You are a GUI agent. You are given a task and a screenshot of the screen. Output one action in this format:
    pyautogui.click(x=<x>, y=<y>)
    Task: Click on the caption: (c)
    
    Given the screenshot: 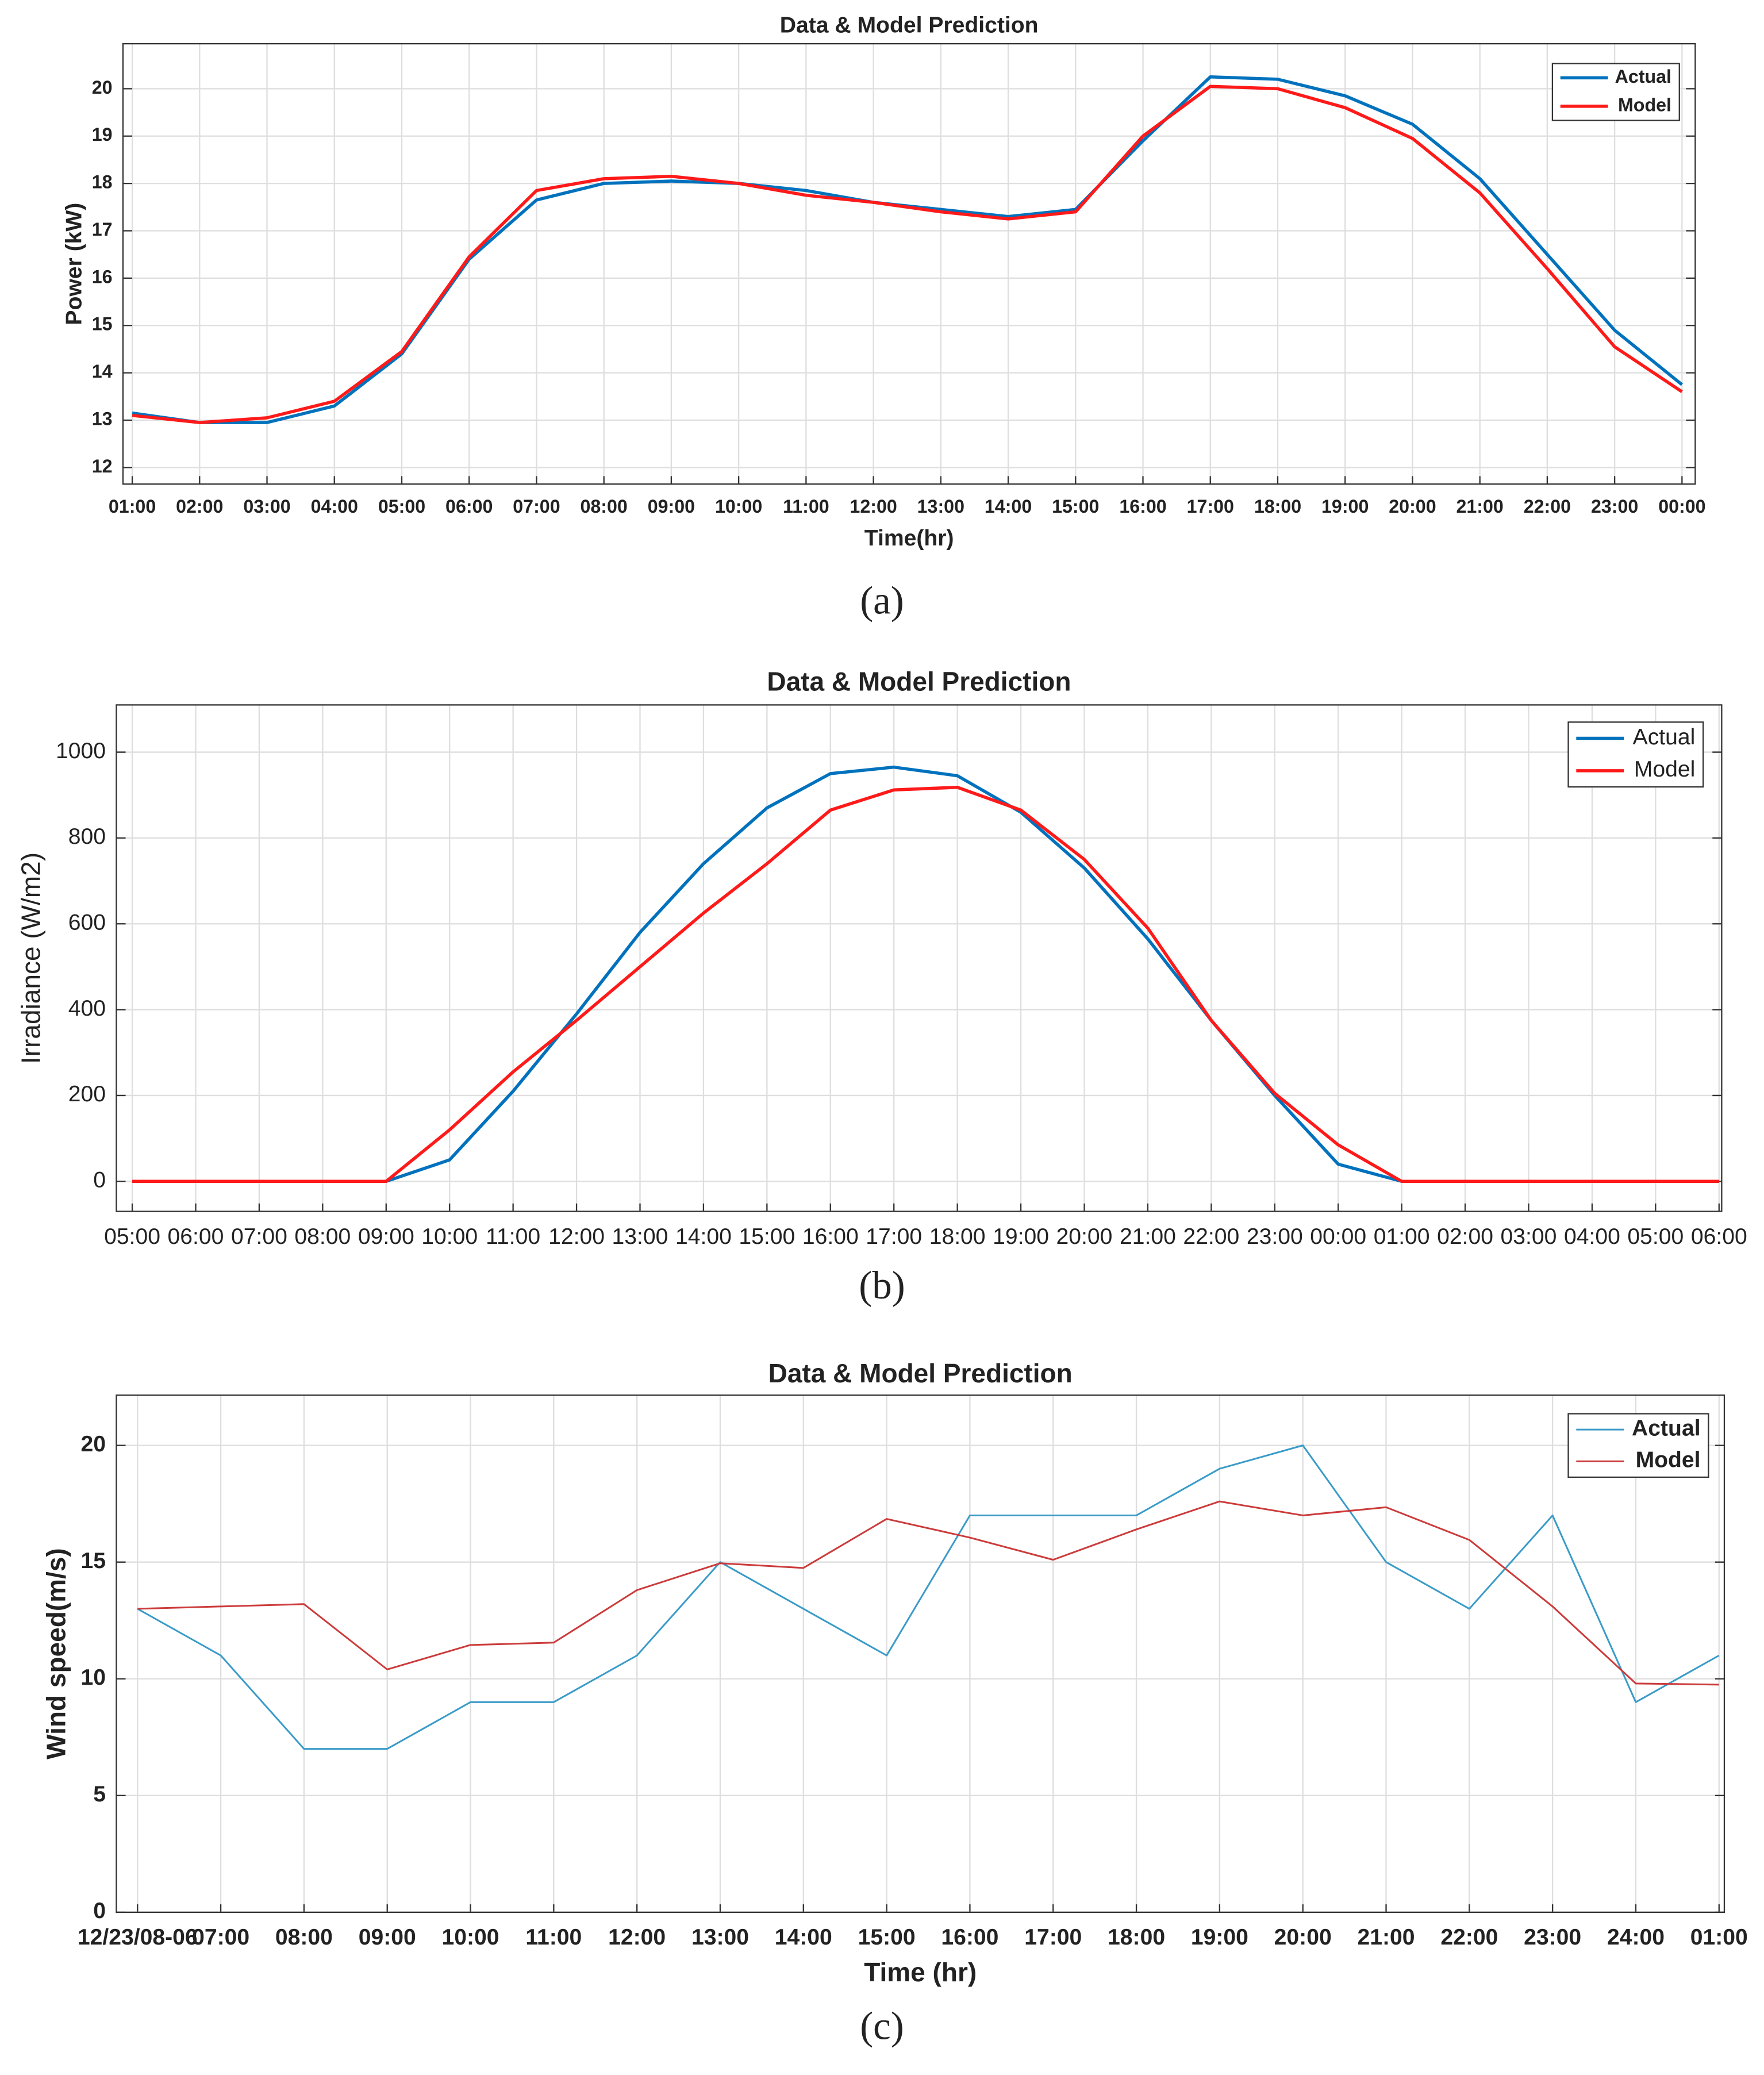 What is the action you would take?
    pyautogui.click(x=882, y=2025)
    